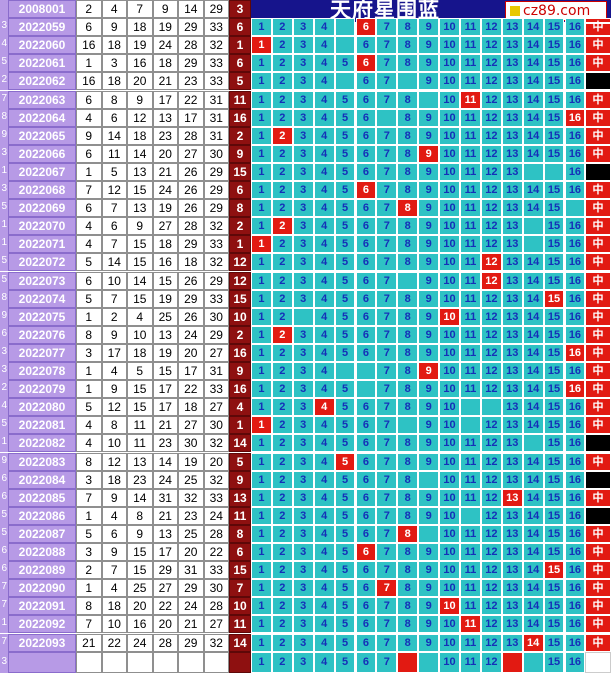 The image size is (611, 673). What do you see at coordinates (4, 45) in the screenshot?
I see `row-index: 4` at bounding box center [4, 45].